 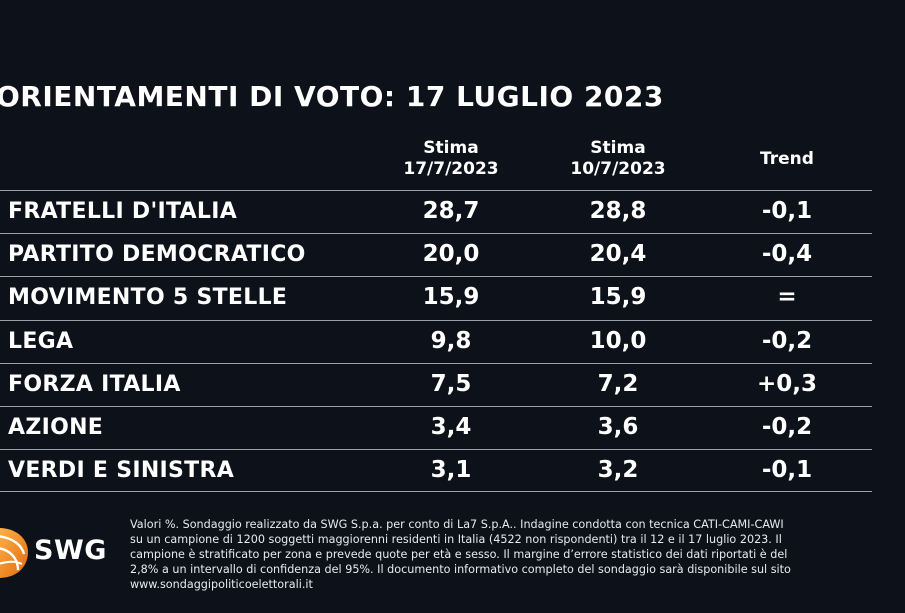 I want to click on stima-17-7-value: 3,1, so click(x=451, y=470).